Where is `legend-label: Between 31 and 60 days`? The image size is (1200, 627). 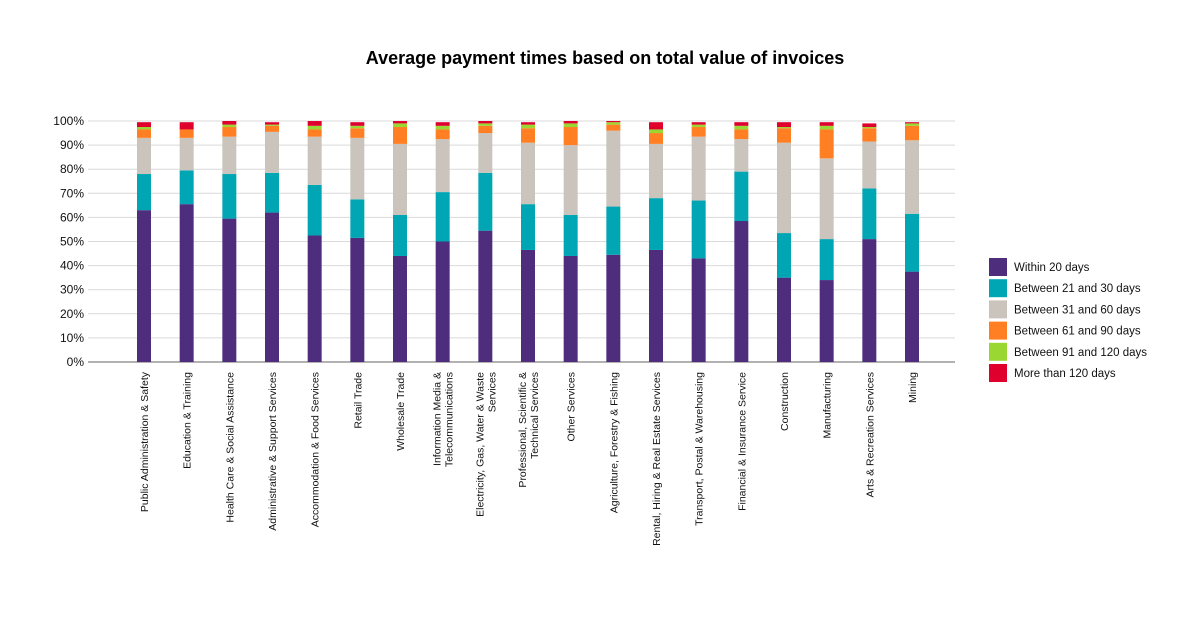
legend-label: Between 31 and 60 days is located at coordinates (1077, 310).